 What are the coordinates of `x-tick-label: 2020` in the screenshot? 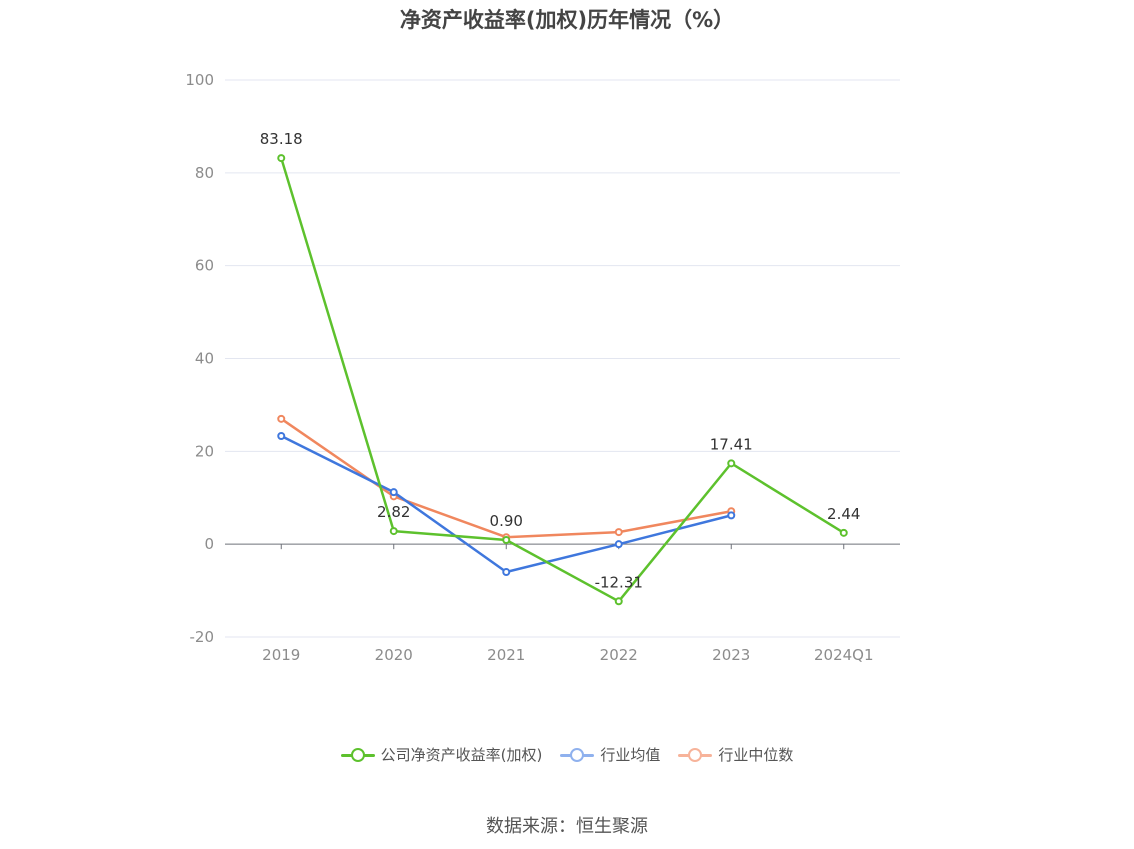 It's located at (394, 655).